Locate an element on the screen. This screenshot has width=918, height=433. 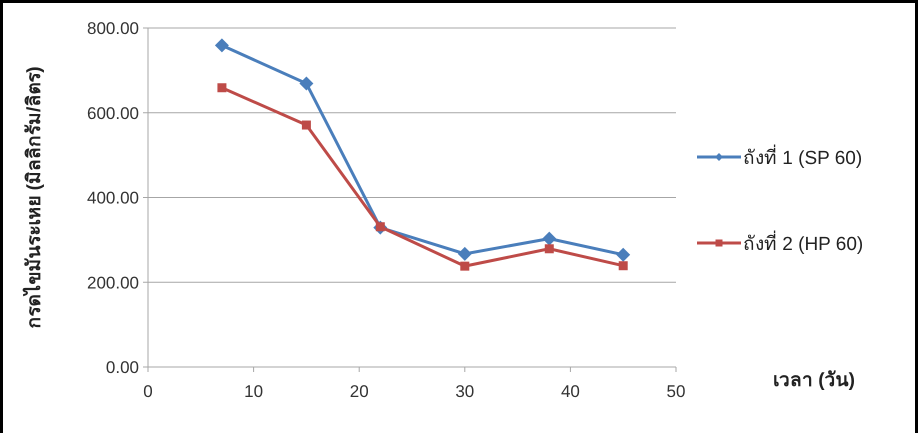
y-tick-label: 200.00 is located at coordinates (113, 282).